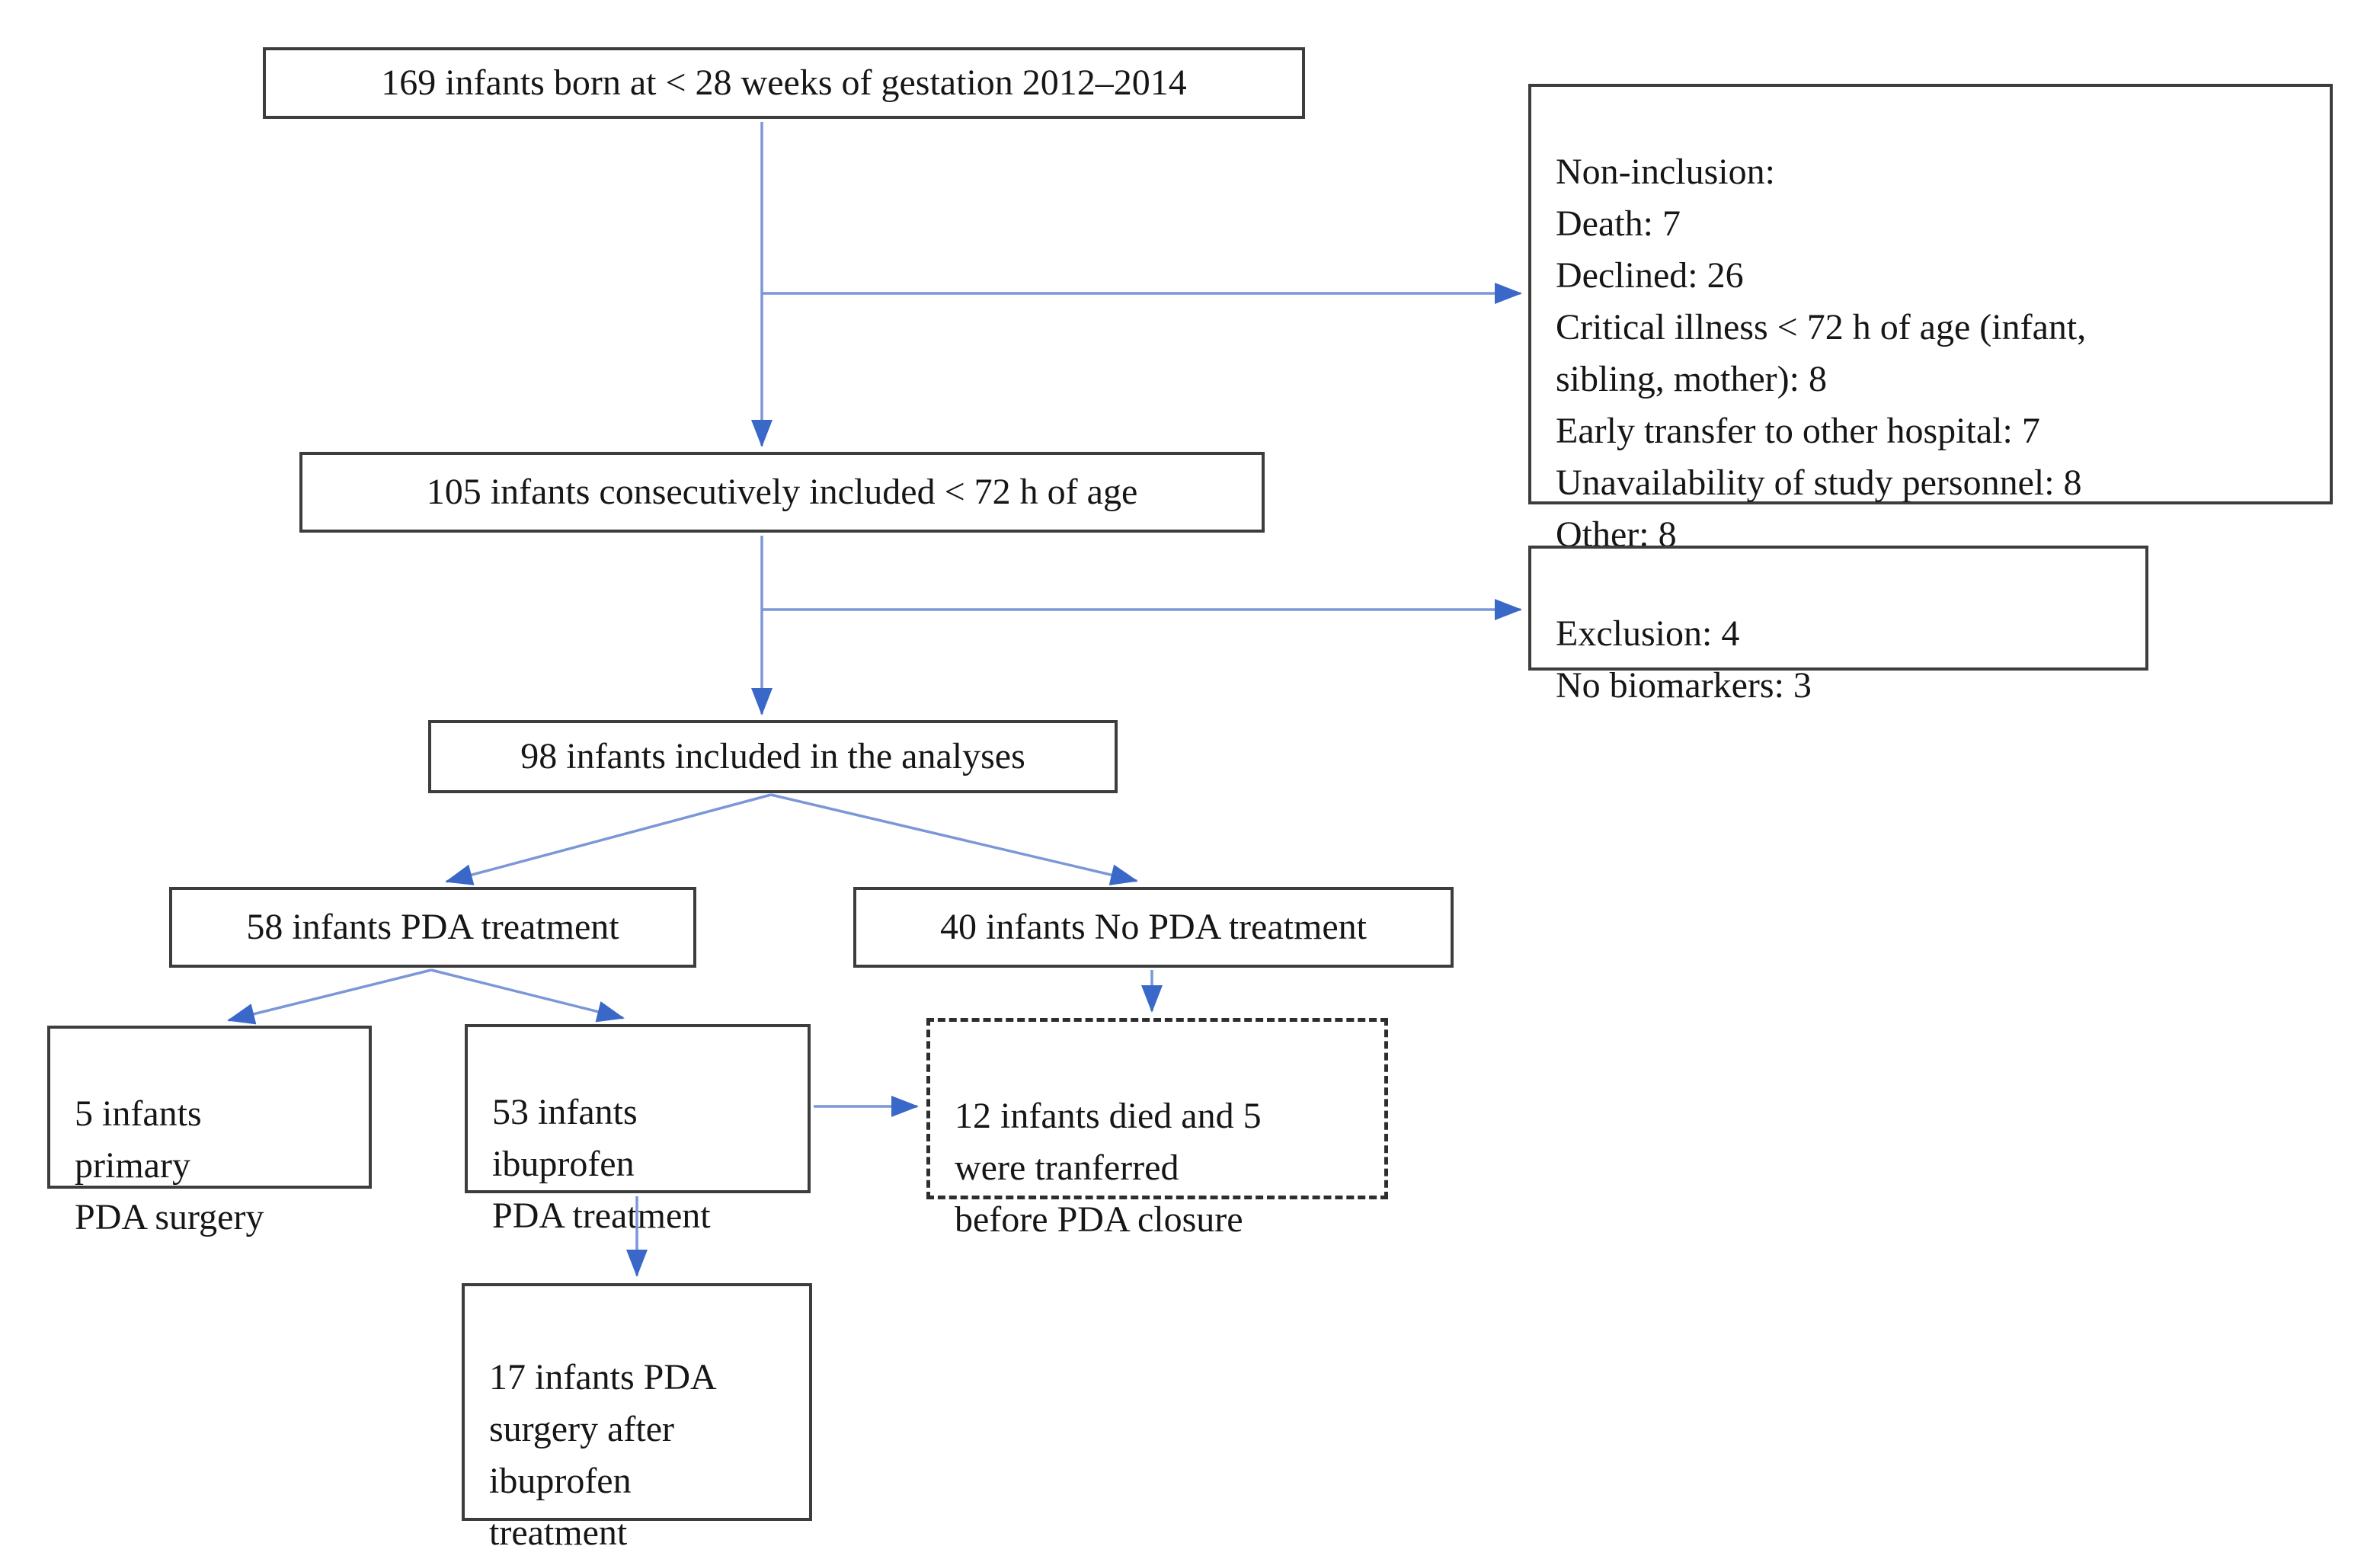  What do you see at coordinates (329, 996) in the screenshot?
I see `arrow-pda-to-primary-surgery` at bounding box center [329, 996].